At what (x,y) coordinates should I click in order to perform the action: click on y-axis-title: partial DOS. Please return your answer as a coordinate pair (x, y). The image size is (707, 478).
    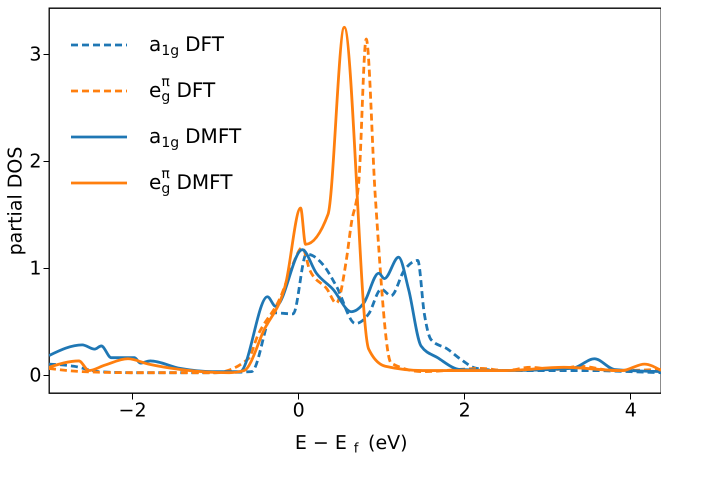
    Looking at the image, I should click on (15, 201).